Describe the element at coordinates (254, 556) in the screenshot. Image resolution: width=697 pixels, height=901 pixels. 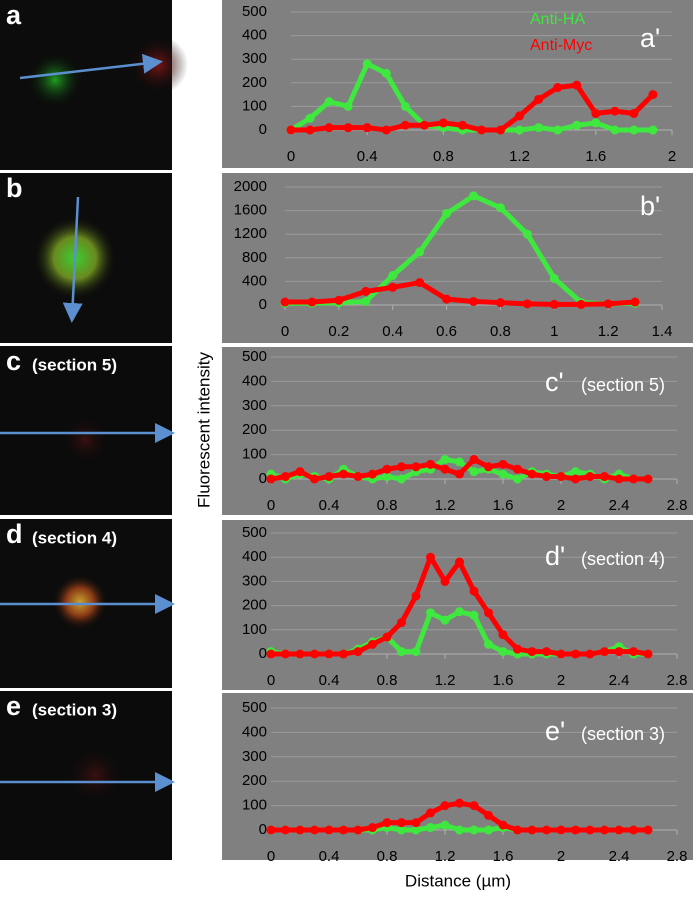
I see `y-tick-label: 400` at that location.